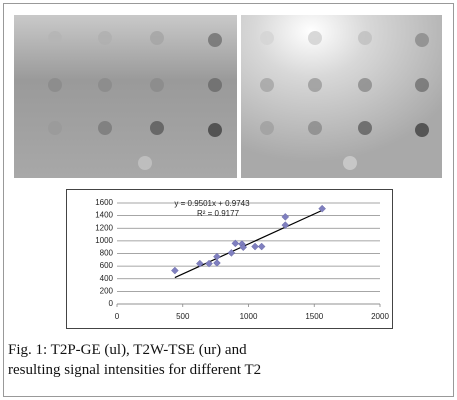 Image resolution: width=457 pixels, height=400 pixels. Describe the element at coordinates (107, 253) in the screenshot. I see `y-tick-label: 800` at that location.